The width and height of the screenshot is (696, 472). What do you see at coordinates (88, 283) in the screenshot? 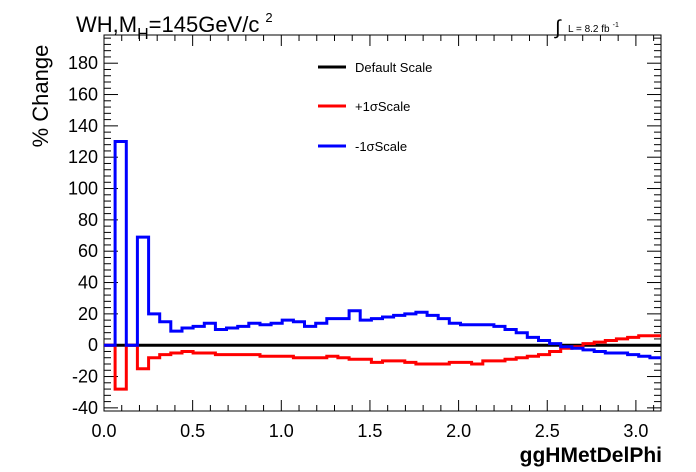
I see `y-tick-label: 40` at bounding box center [88, 283].